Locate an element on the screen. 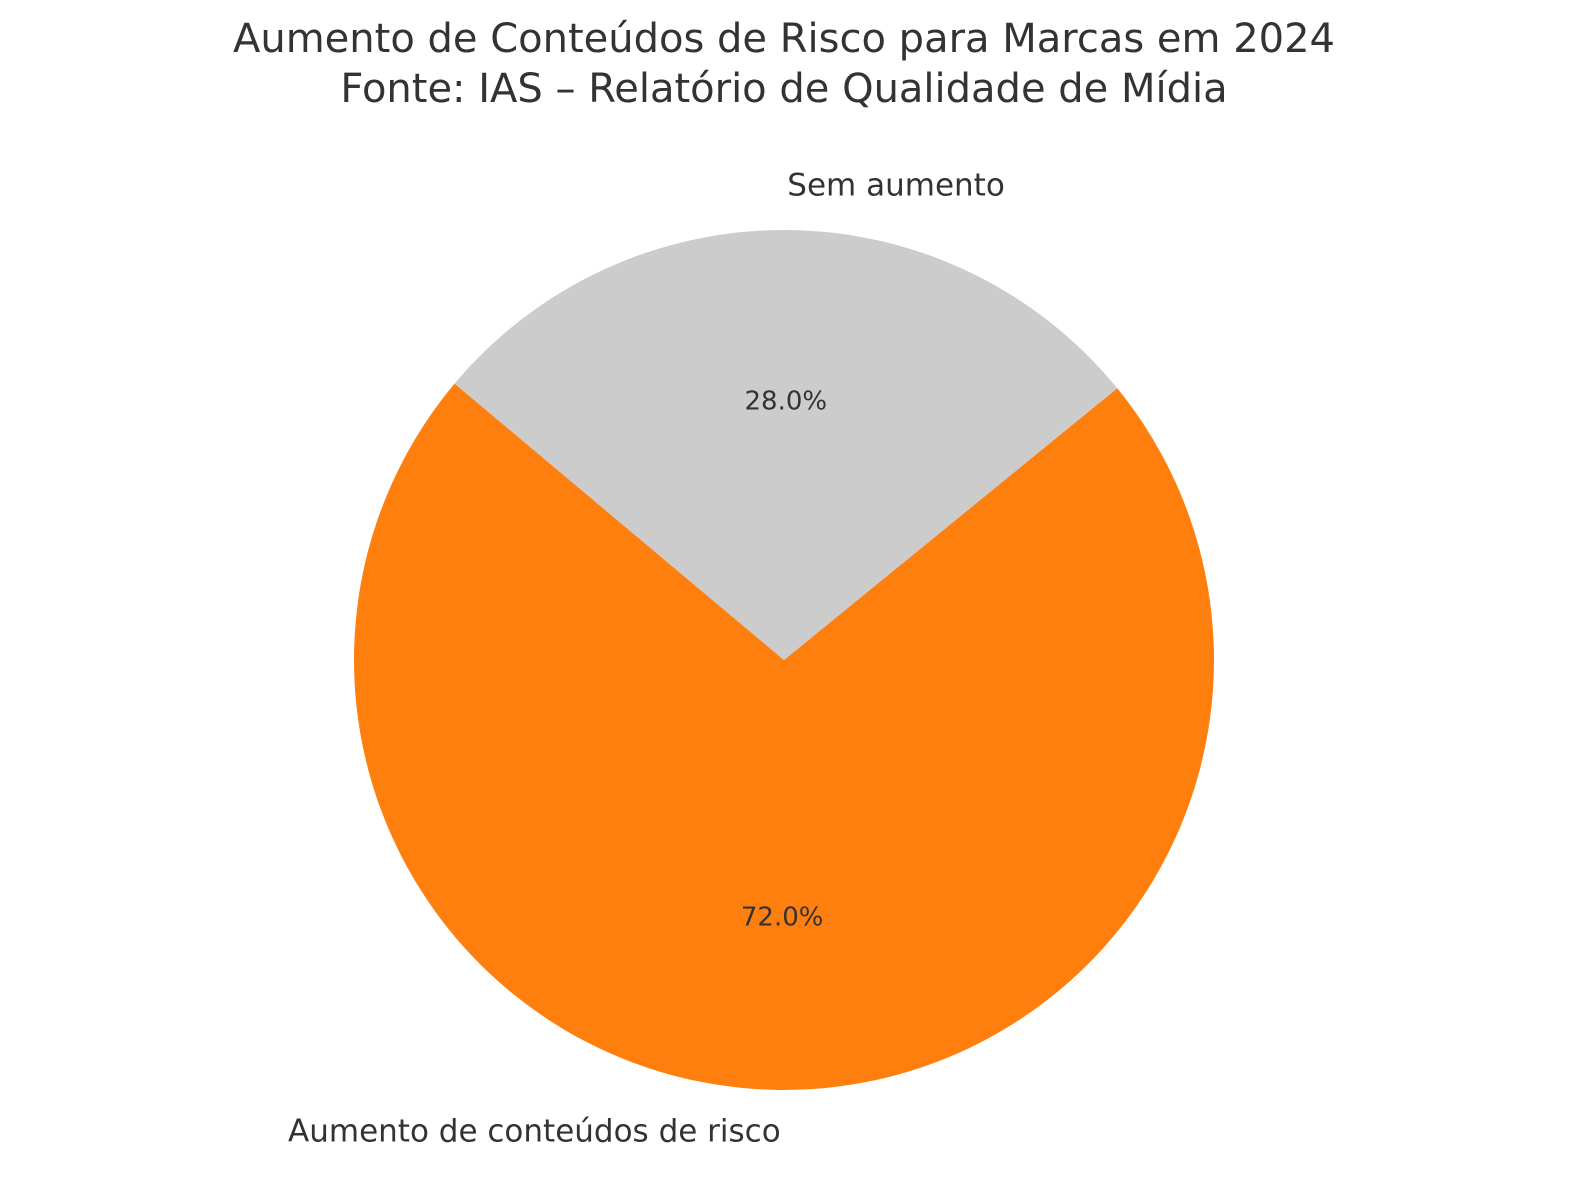 The height and width of the screenshot is (1179, 1580). slice-label: Sem aumento is located at coordinates (895, 186).